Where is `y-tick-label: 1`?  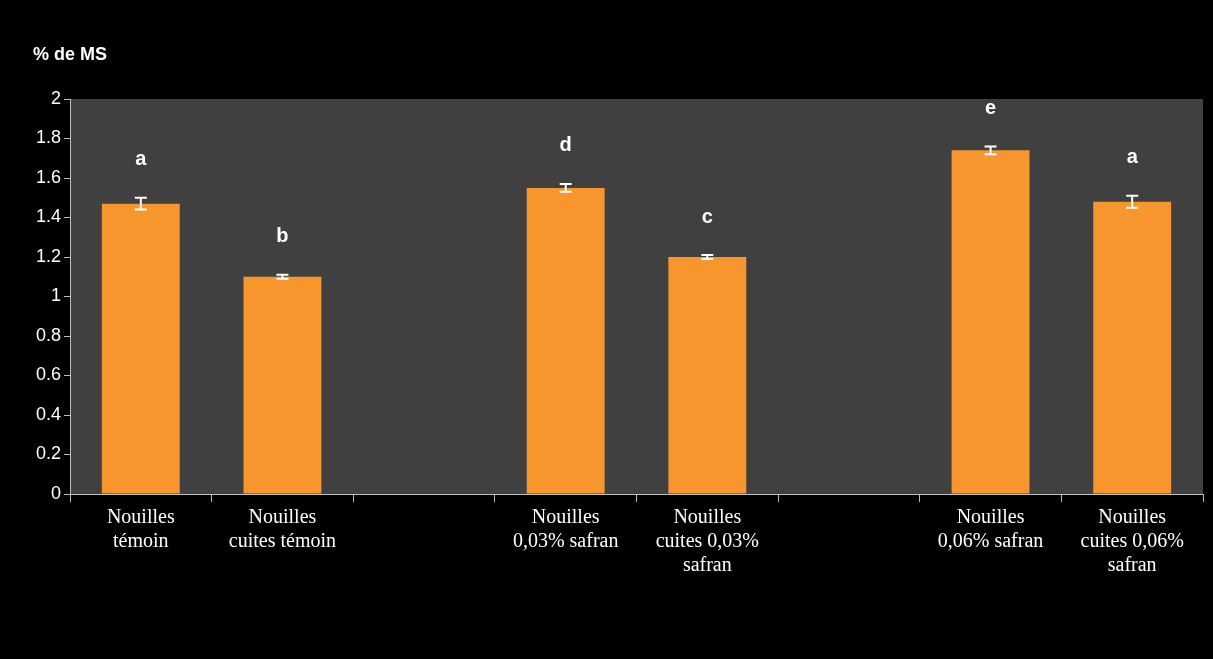
y-tick-label: 1 is located at coordinates (55, 295).